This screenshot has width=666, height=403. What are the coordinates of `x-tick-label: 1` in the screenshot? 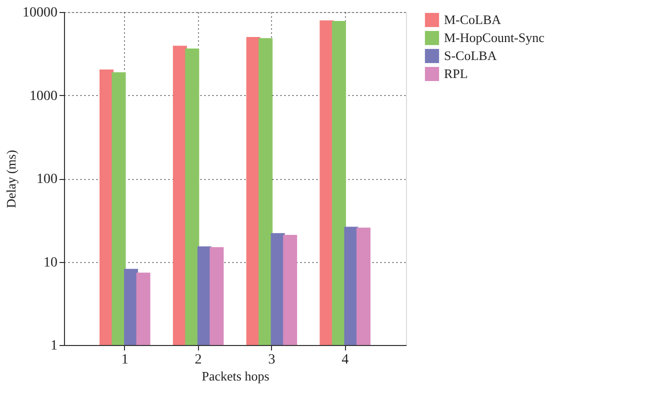 It's located at (124, 360).